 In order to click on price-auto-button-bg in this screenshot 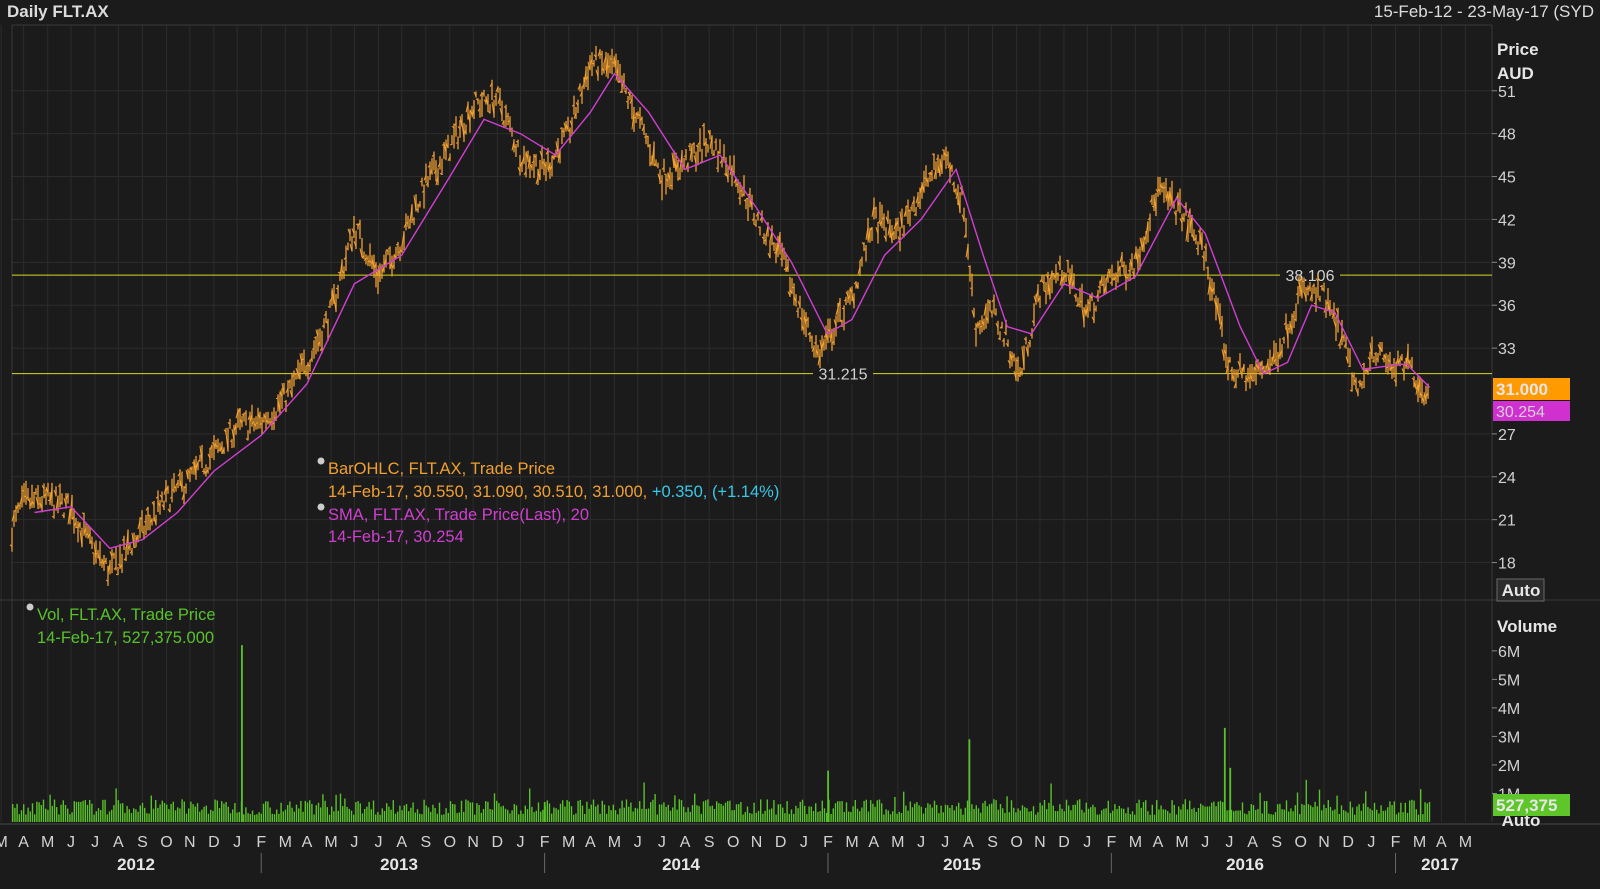, I will do `click(1520, 590)`.